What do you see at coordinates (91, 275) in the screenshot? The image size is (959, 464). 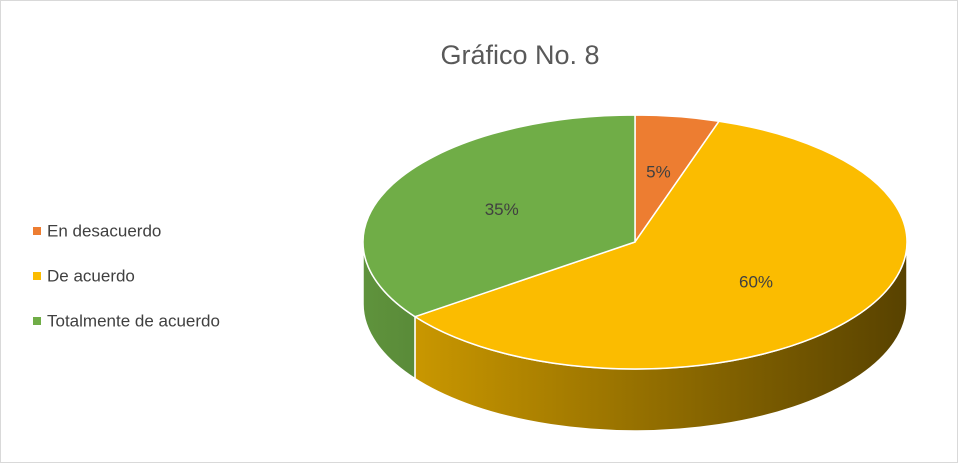 I see `legend-label: De acuerdo` at bounding box center [91, 275].